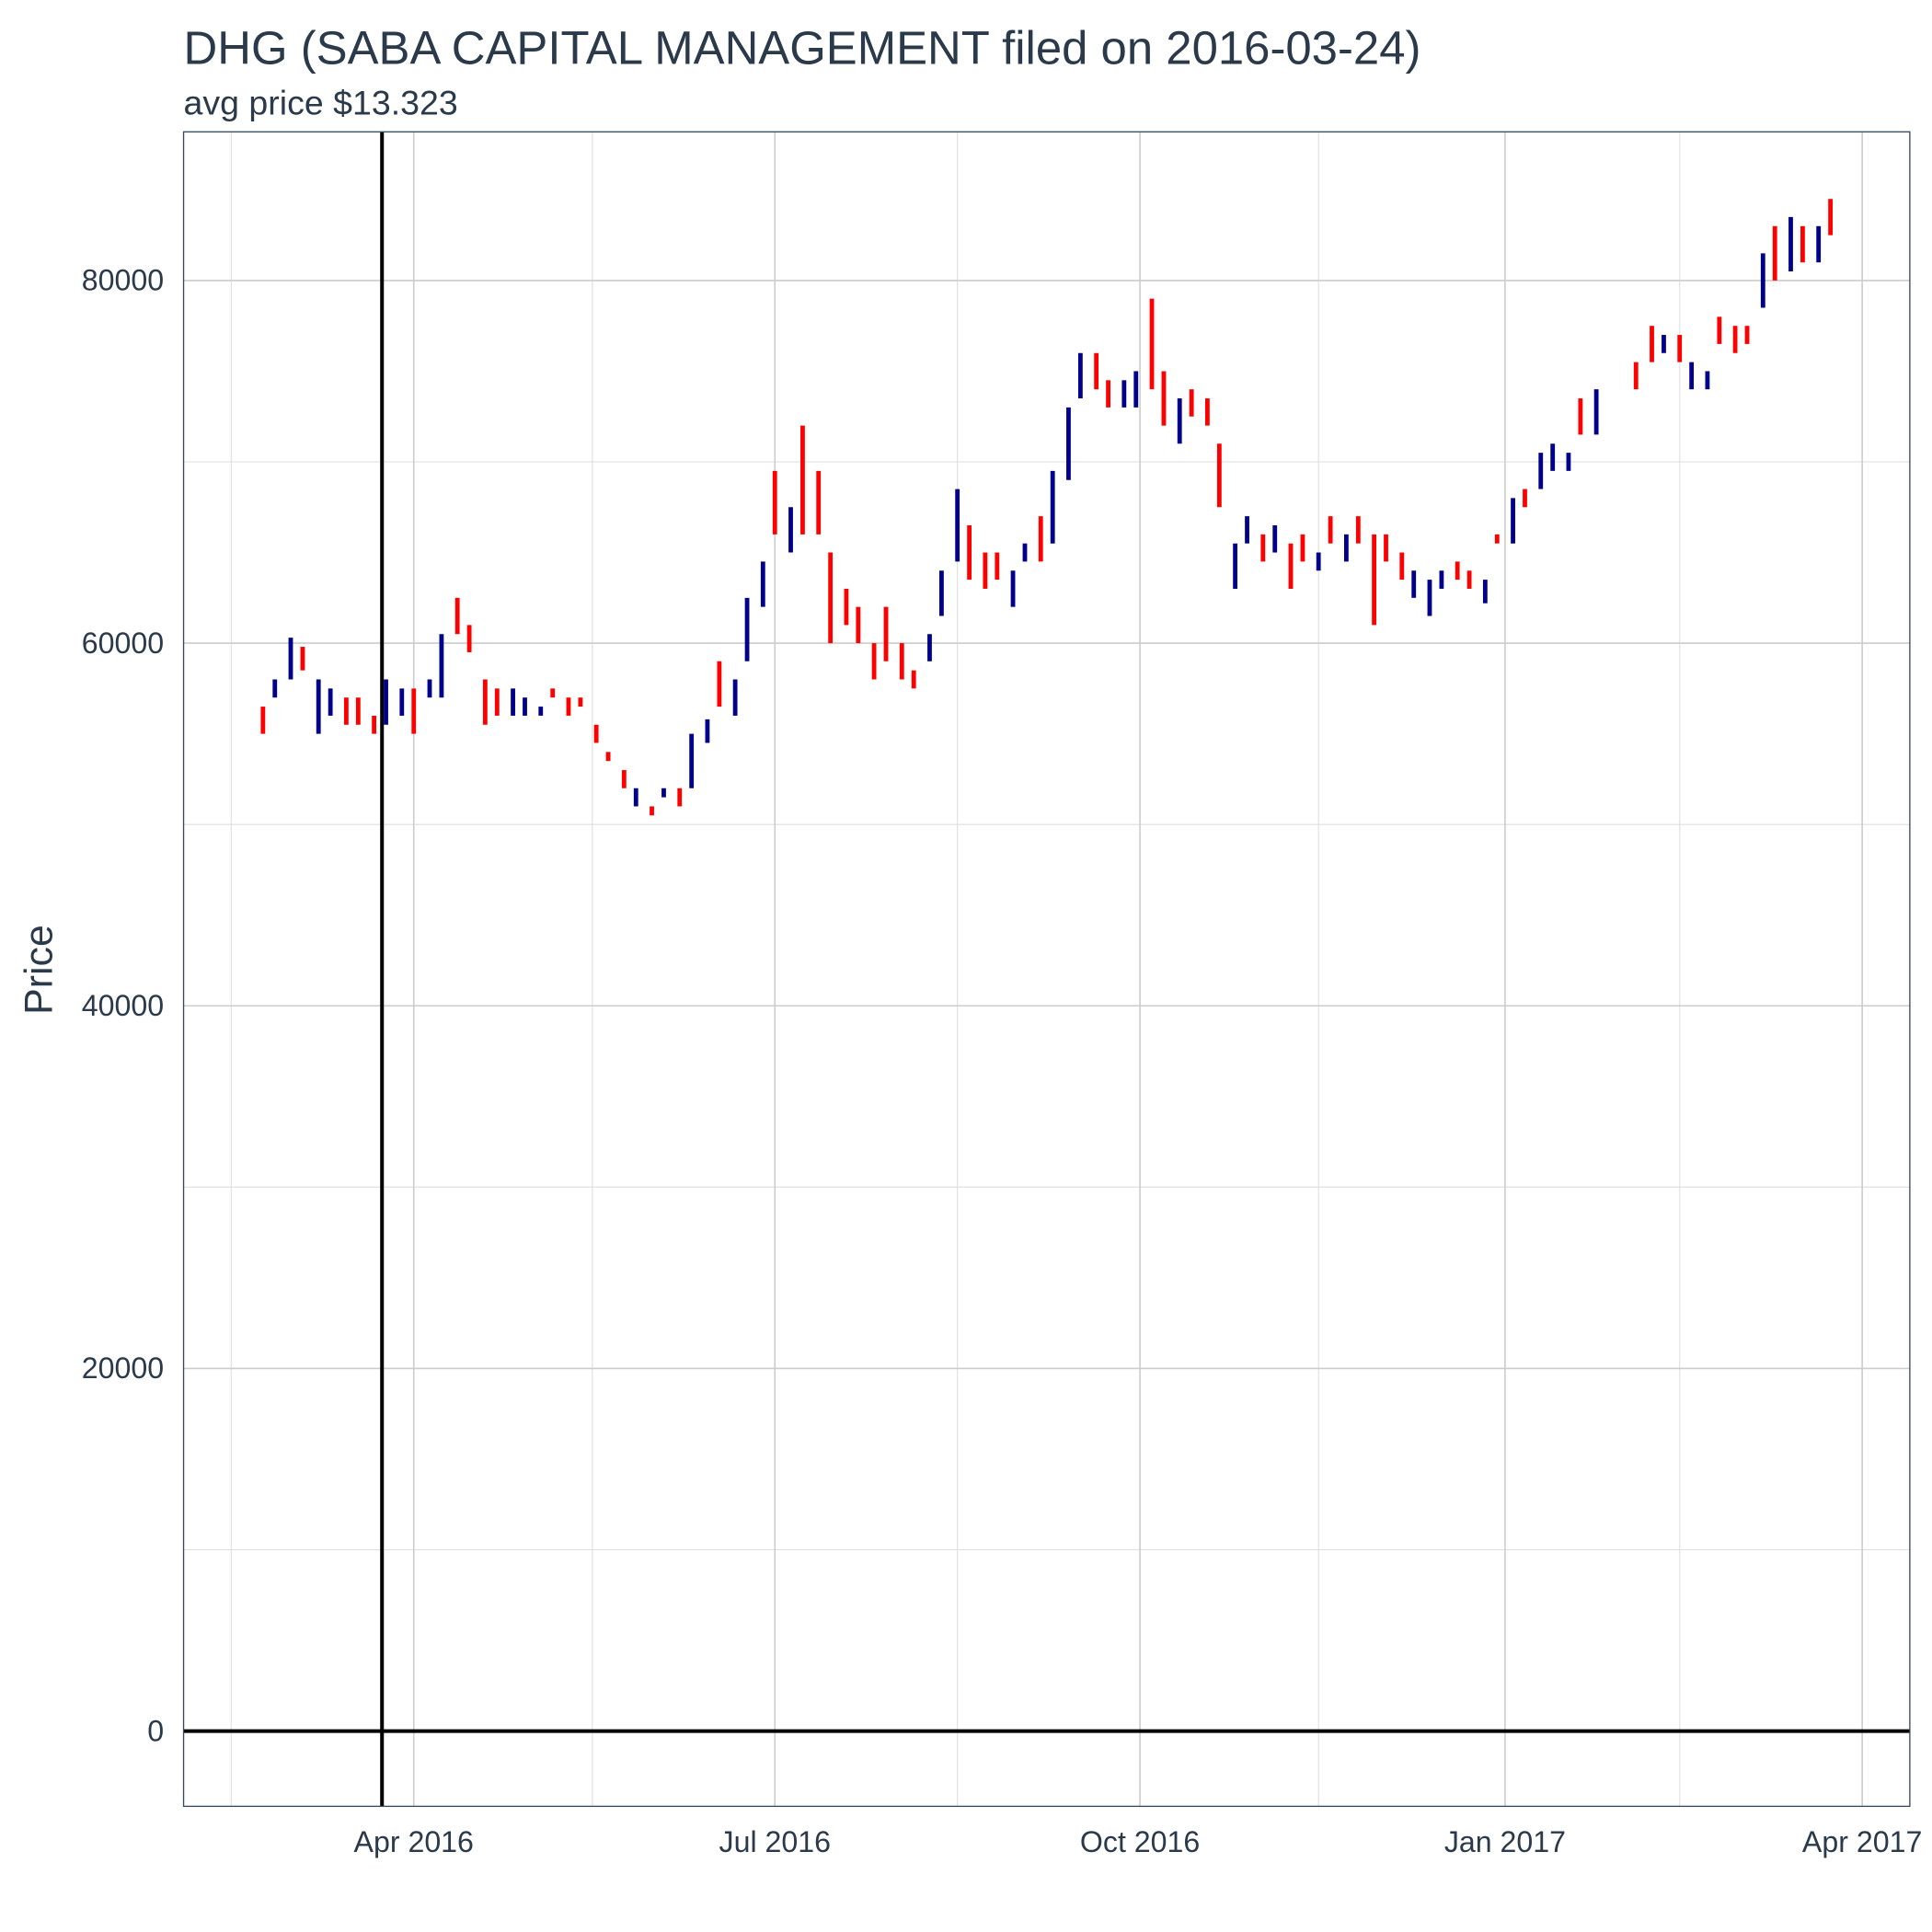  I want to click on x-tick-label: Jan 2017, so click(1505, 1841).